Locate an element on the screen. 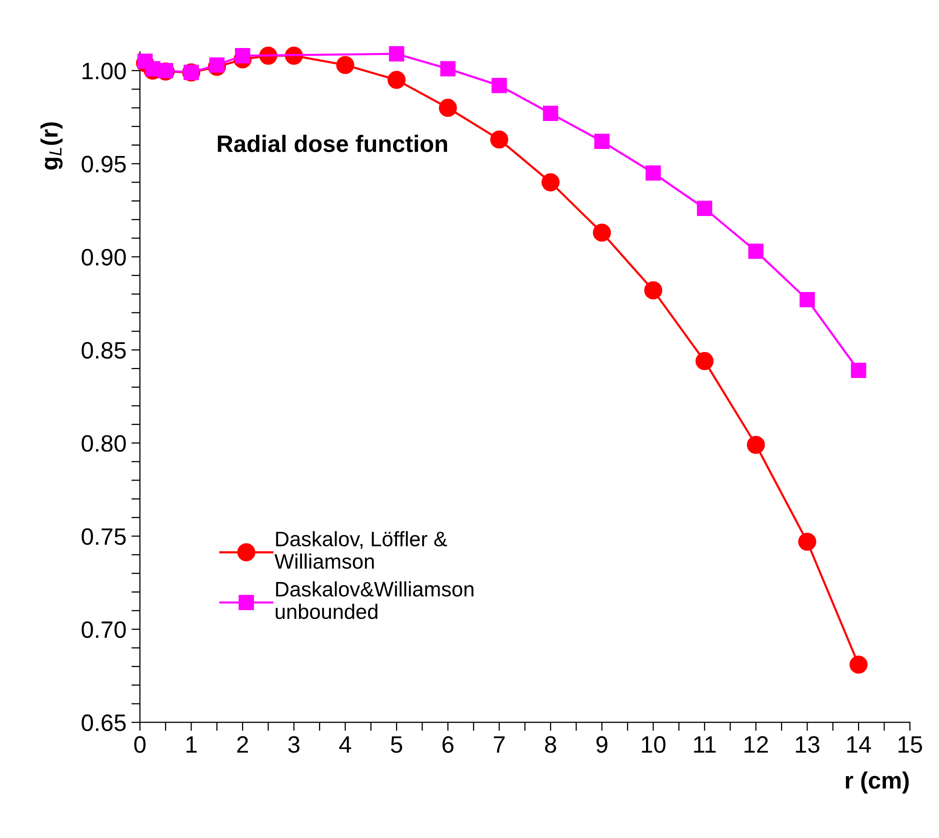  x-axis-title: r (cm) is located at coordinates (877, 782).